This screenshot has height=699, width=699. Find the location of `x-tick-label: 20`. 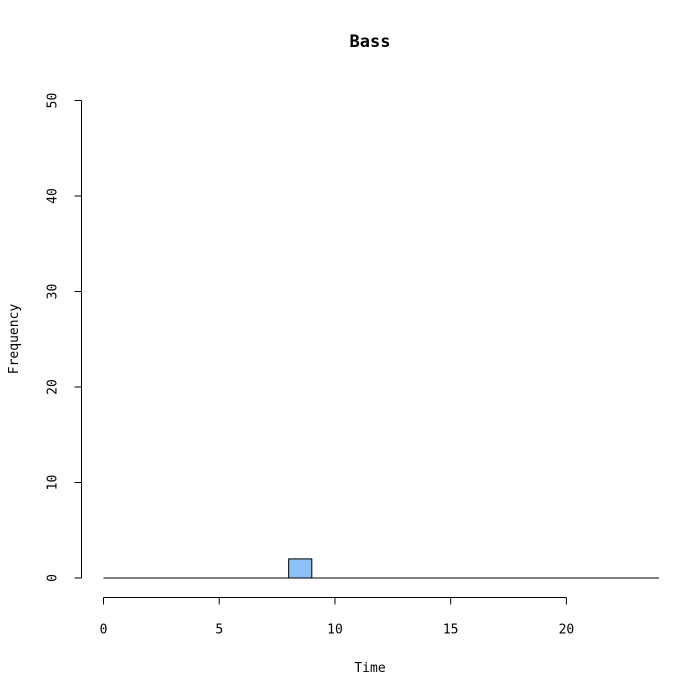

x-tick-label: 20 is located at coordinates (567, 630).